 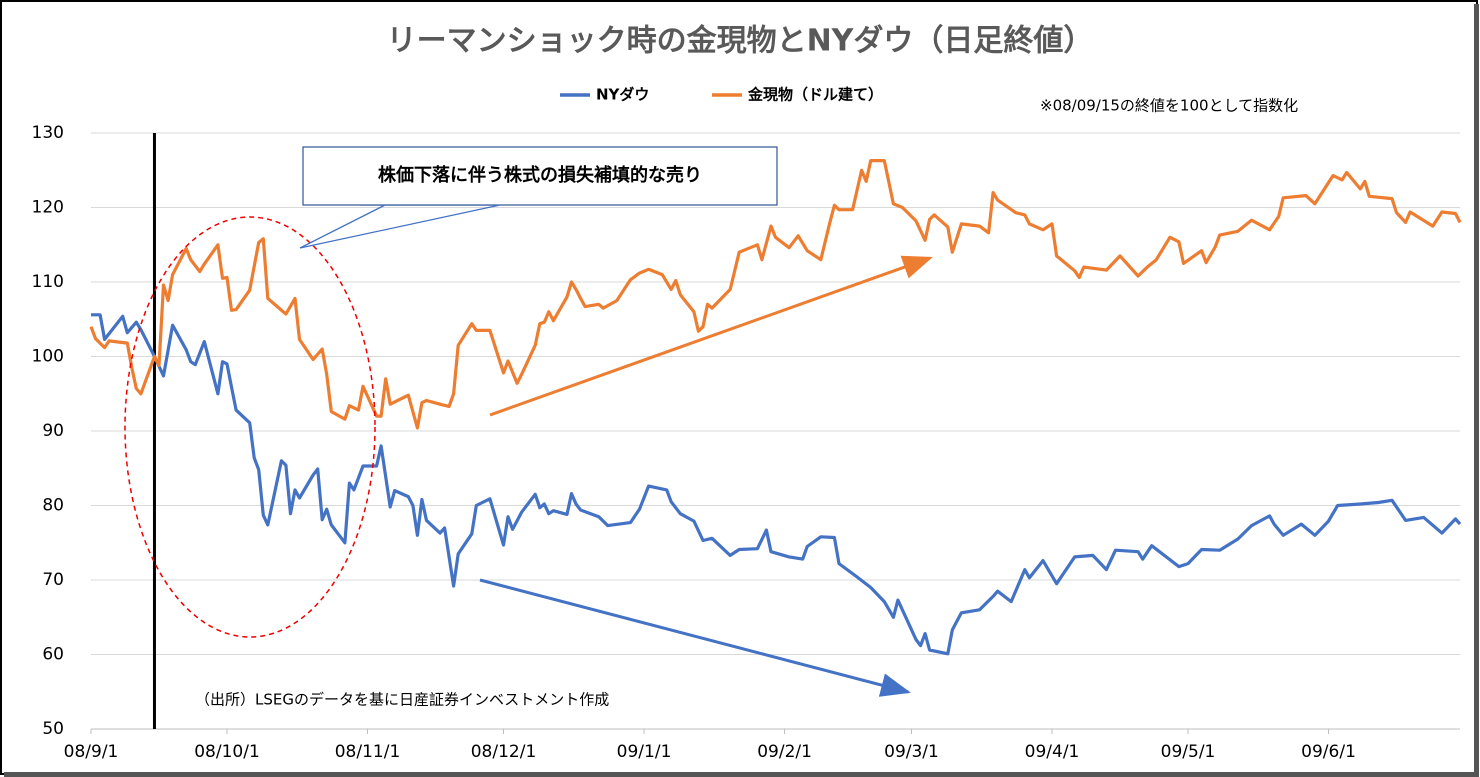 What do you see at coordinates (644, 752) in the screenshot?
I see `x-tick-label: 09/1/1` at bounding box center [644, 752].